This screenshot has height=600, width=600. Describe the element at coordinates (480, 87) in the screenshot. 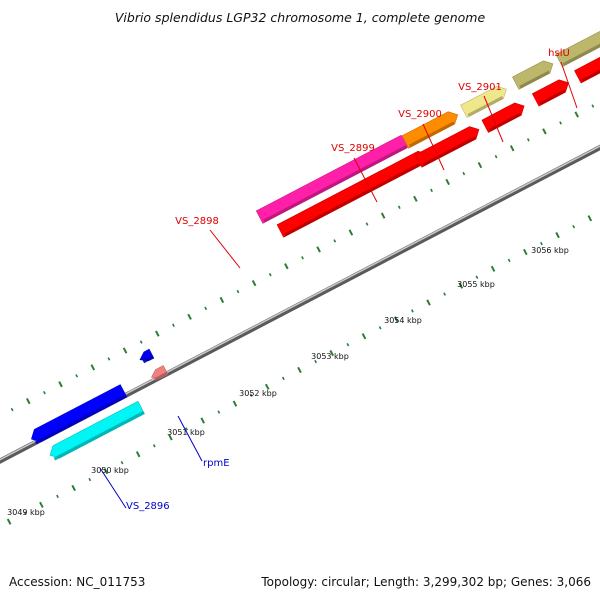

I see `gene-label-vs-2901: VS_2901` at that location.